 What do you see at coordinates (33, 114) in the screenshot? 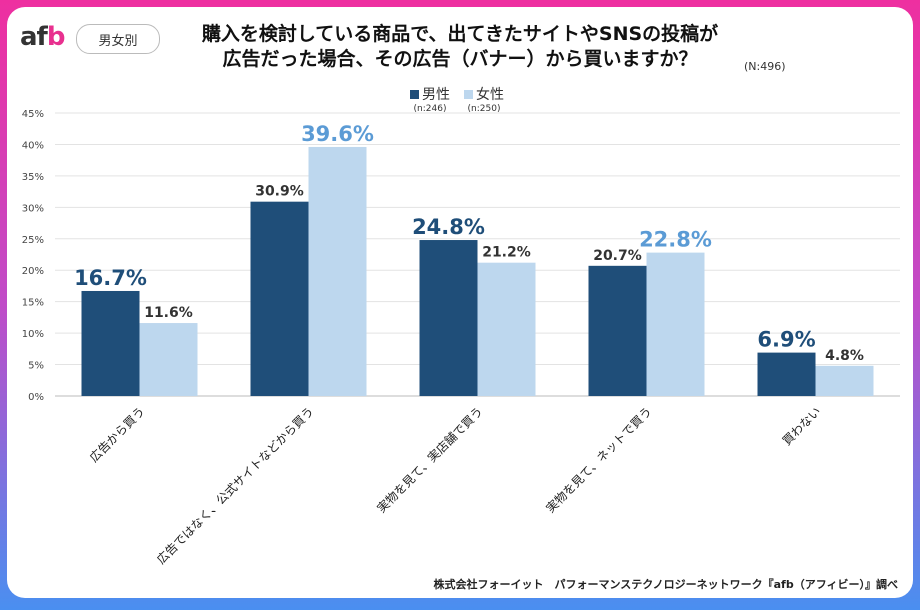
I see `y-tick-label: 45%` at bounding box center [33, 114].